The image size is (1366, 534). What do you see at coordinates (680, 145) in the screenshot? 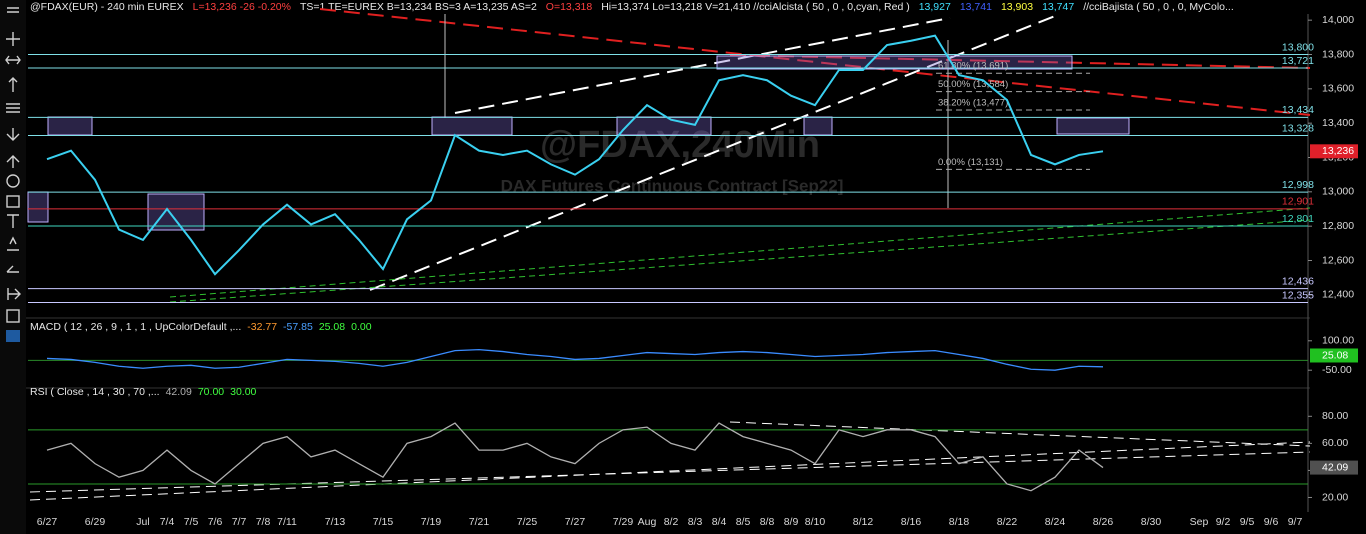
I see `watermark: @FDAX,240Min` at bounding box center [680, 145].